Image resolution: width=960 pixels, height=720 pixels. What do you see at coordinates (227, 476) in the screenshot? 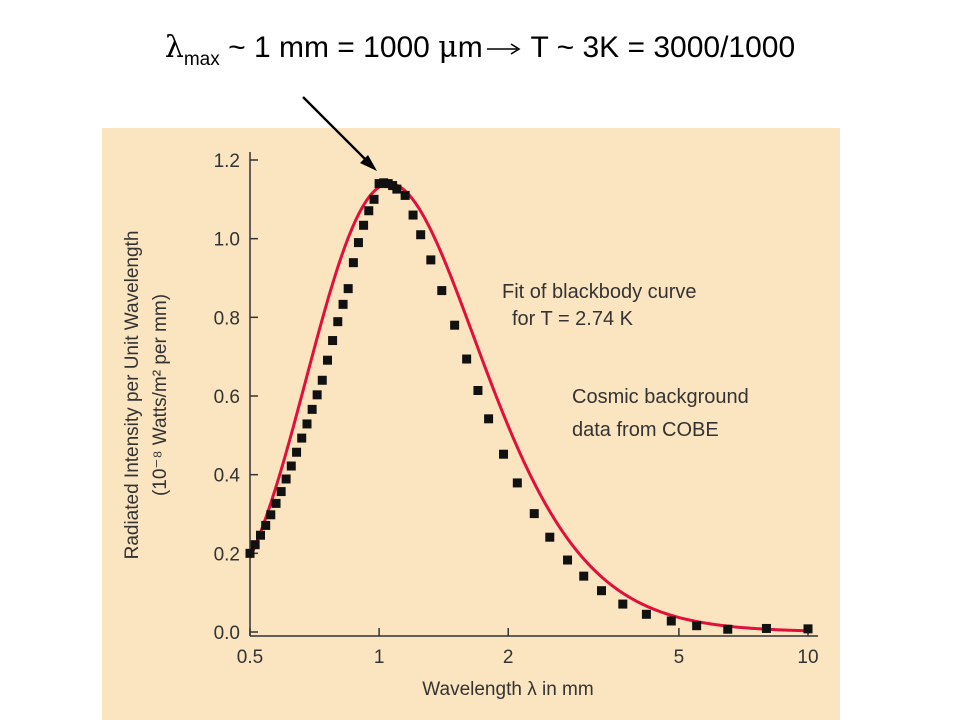
I see `y-tick-label: 0.4` at bounding box center [227, 476].